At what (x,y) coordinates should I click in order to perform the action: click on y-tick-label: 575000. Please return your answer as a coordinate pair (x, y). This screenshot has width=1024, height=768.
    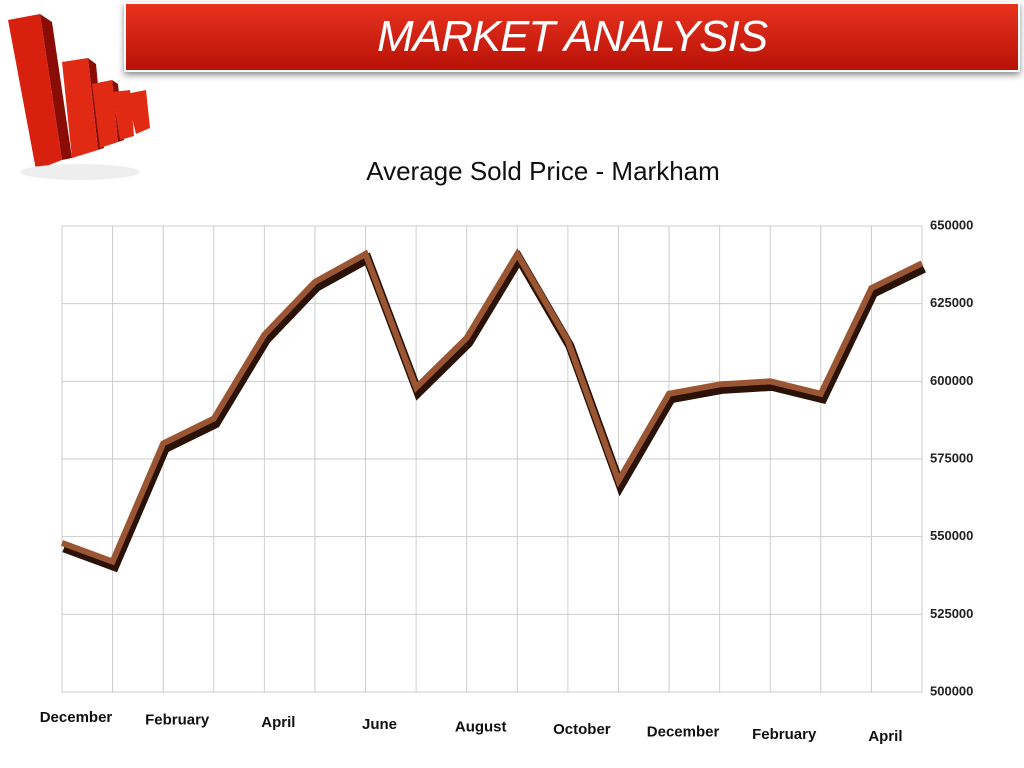
    Looking at the image, I should click on (951, 457).